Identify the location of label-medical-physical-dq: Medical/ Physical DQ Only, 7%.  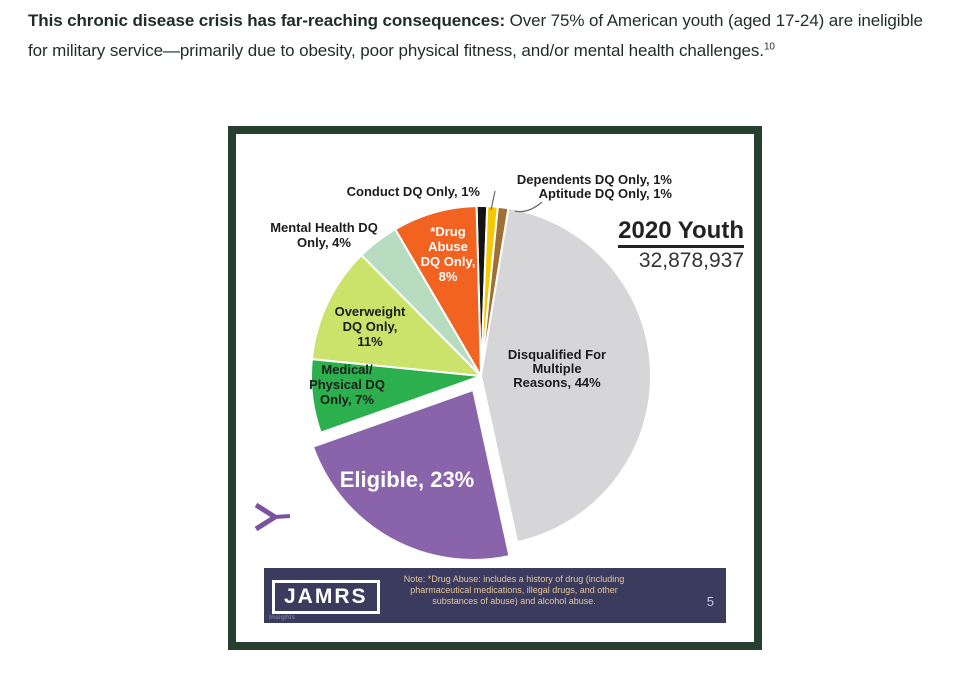
(347, 384).